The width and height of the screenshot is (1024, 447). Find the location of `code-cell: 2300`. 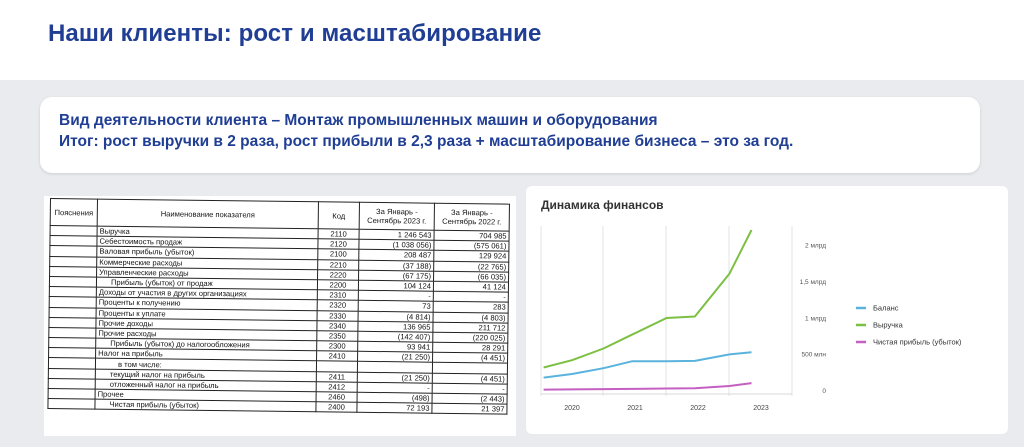

code-cell: 2300 is located at coordinates (337, 346).